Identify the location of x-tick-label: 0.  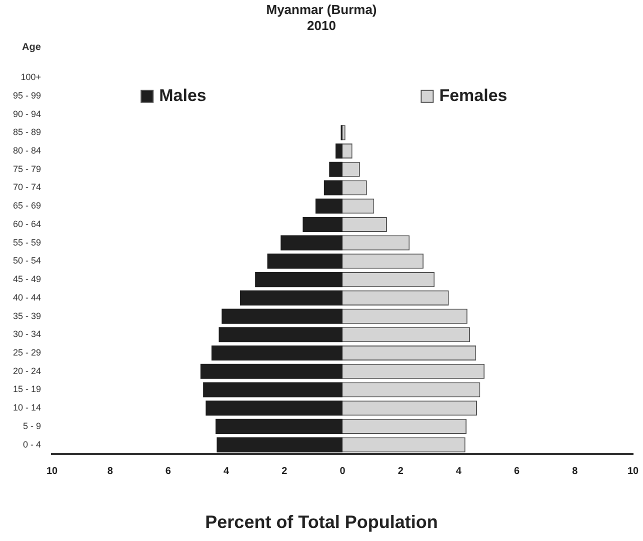
(343, 471).